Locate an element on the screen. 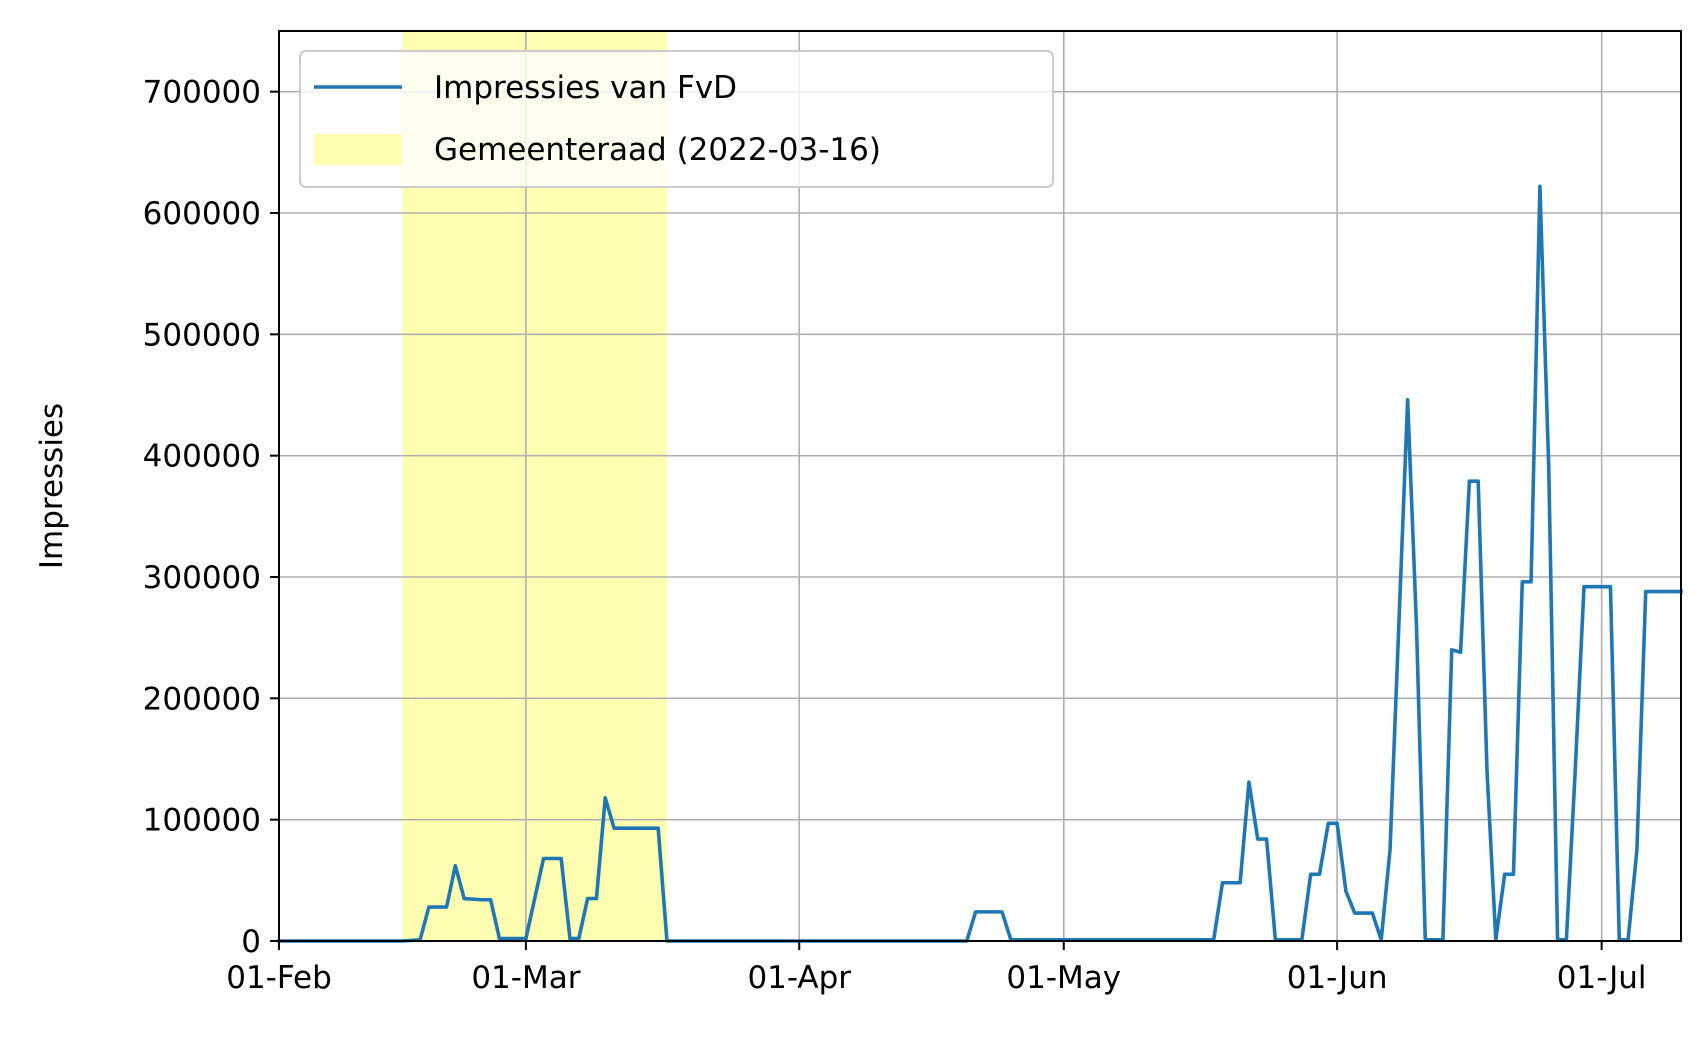  x-tick-label: 01-Feb is located at coordinates (279, 978).